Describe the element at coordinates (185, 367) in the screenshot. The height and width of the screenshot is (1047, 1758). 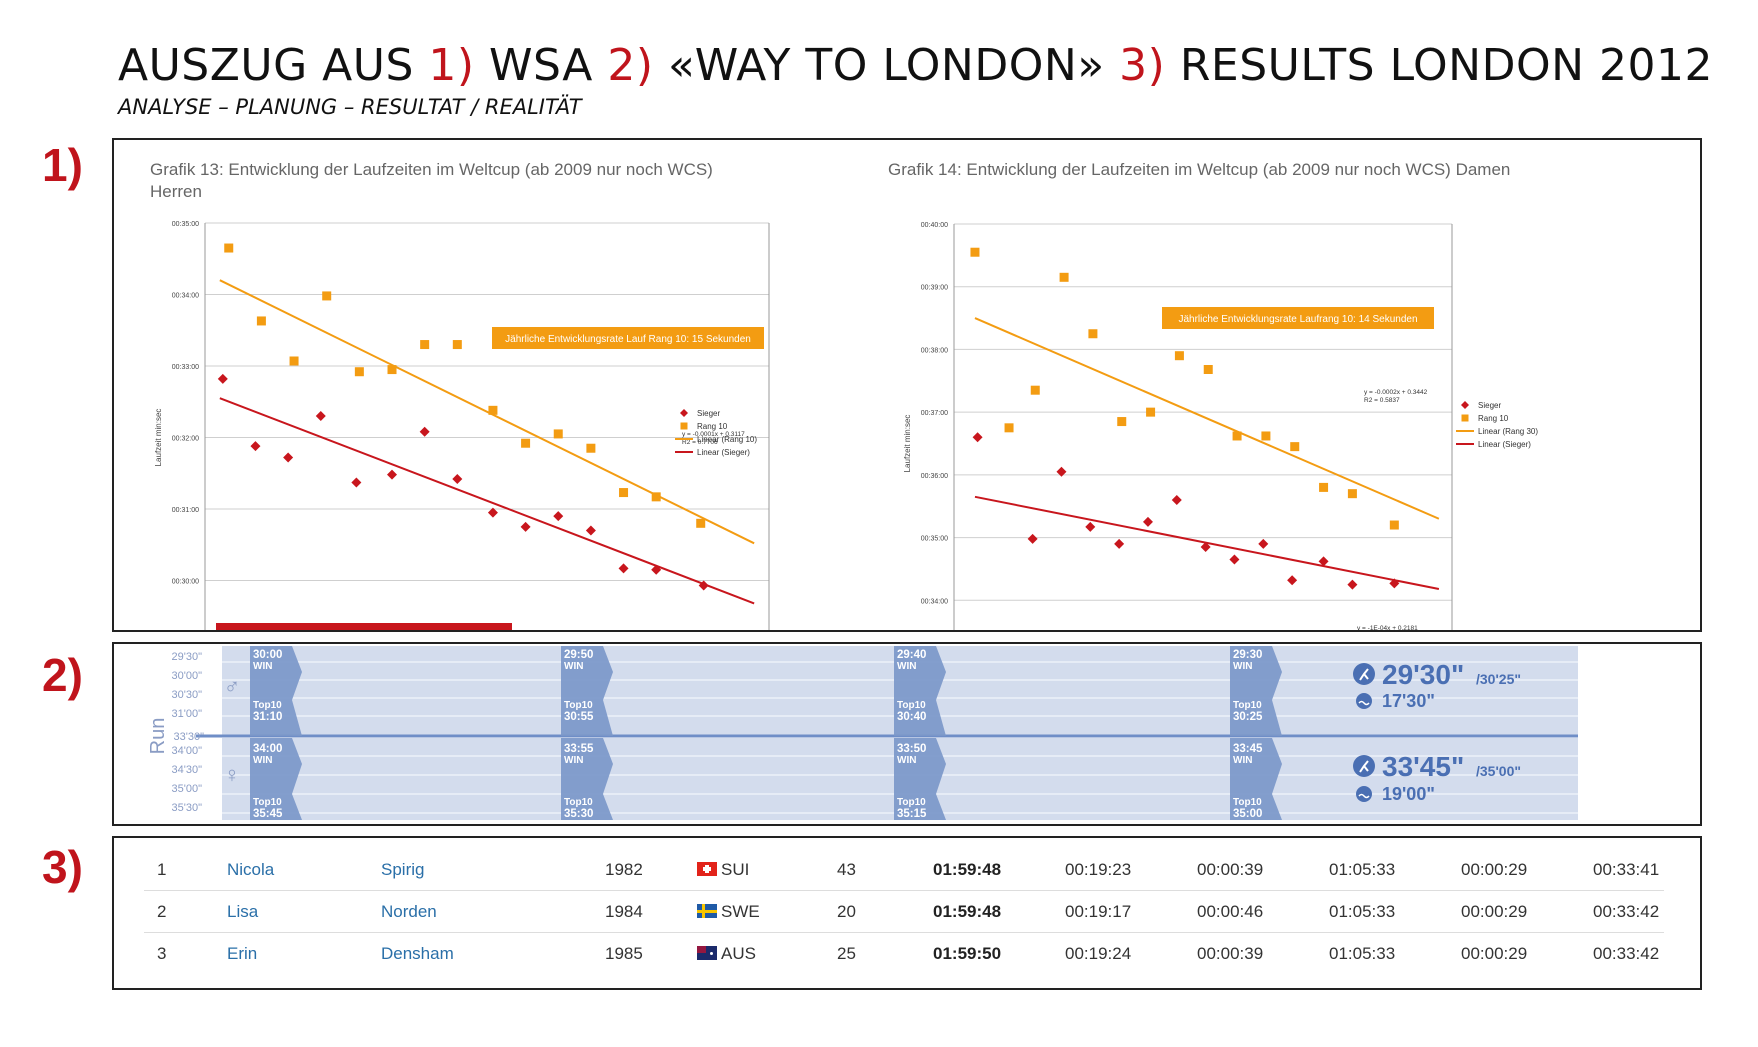
I see `y-tick-label: 00:33:00` at that location.